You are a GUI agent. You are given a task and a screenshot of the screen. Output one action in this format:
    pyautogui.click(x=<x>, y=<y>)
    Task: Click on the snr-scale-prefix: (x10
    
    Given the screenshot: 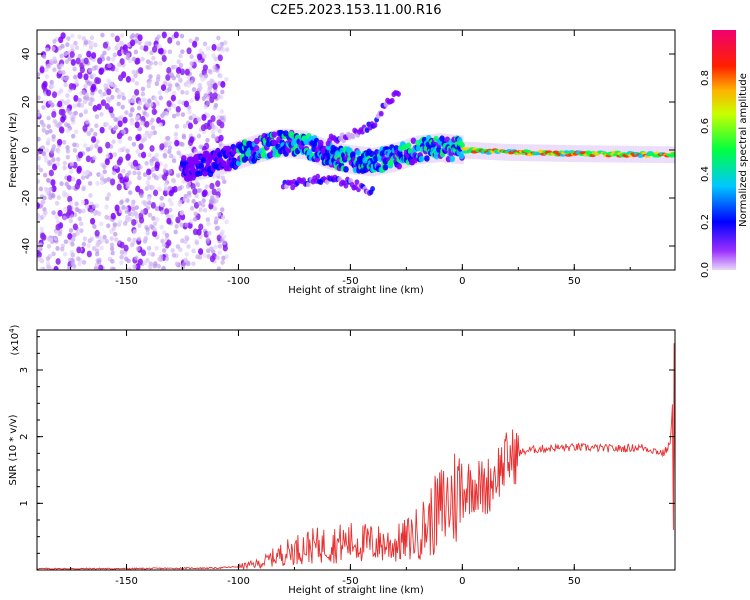 What is the action you would take?
    pyautogui.click(x=15, y=344)
    